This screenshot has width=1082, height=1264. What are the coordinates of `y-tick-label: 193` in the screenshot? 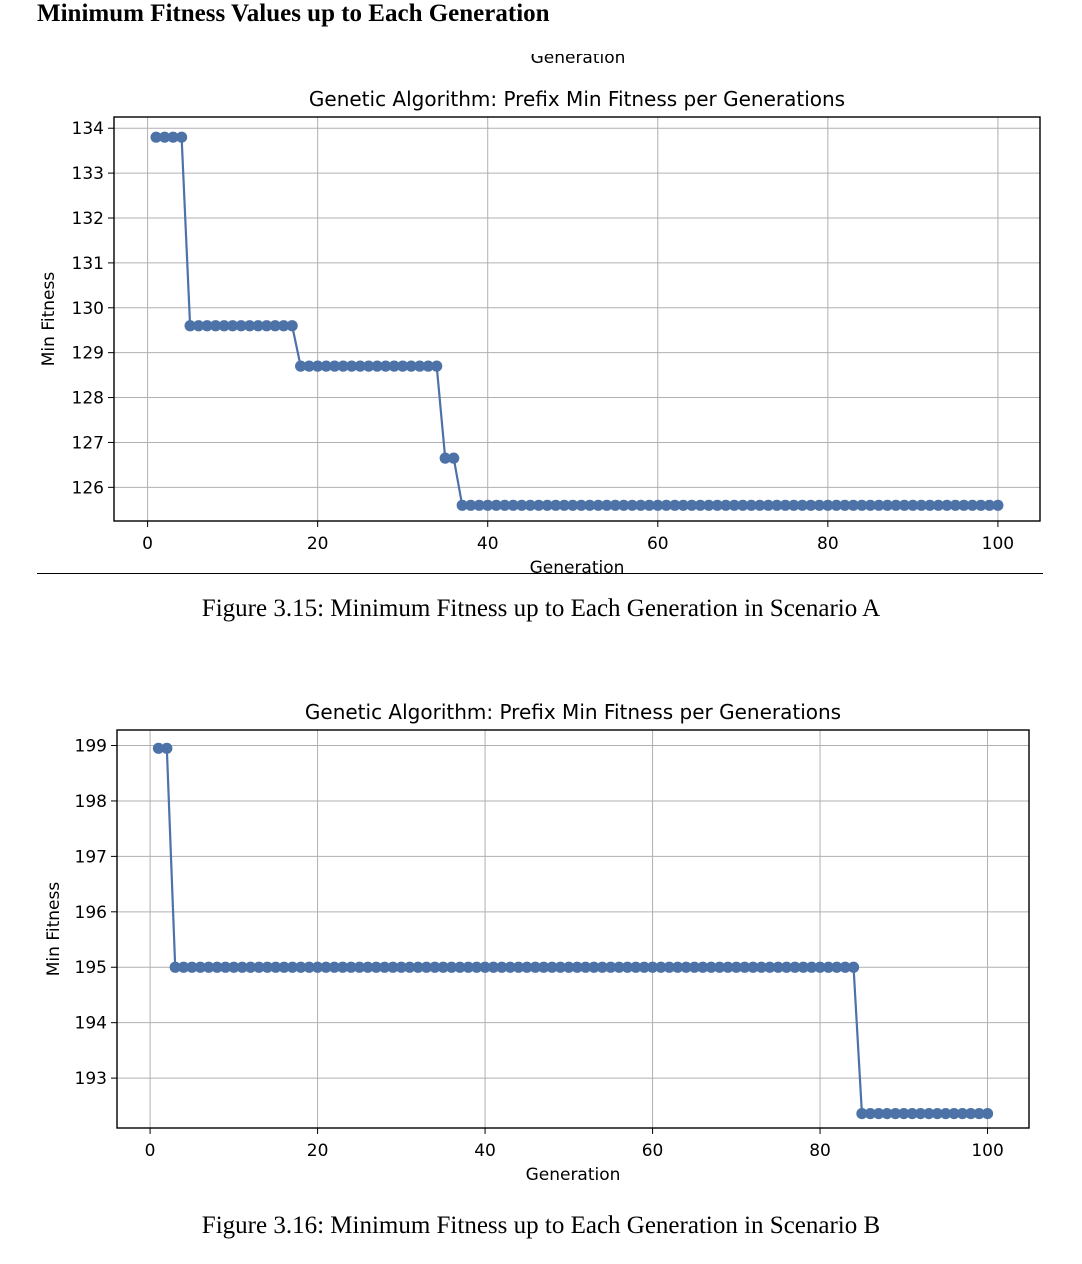 It's located at (91, 1079).